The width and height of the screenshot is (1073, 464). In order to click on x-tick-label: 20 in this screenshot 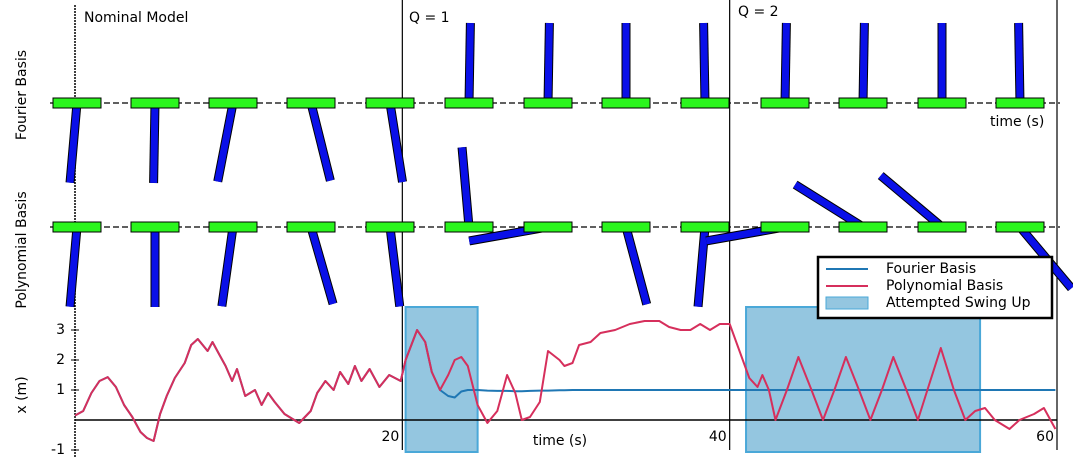, I will do `click(391, 437)`.